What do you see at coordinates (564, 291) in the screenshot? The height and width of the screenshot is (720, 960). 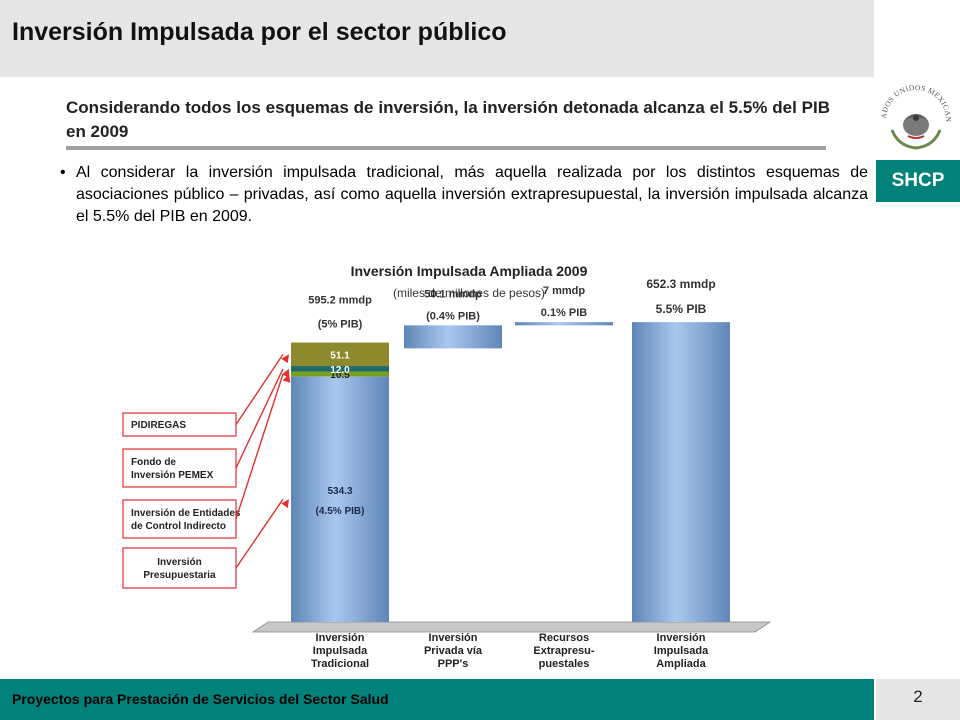 I see `data-label: 7 mmdp` at bounding box center [564, 291].